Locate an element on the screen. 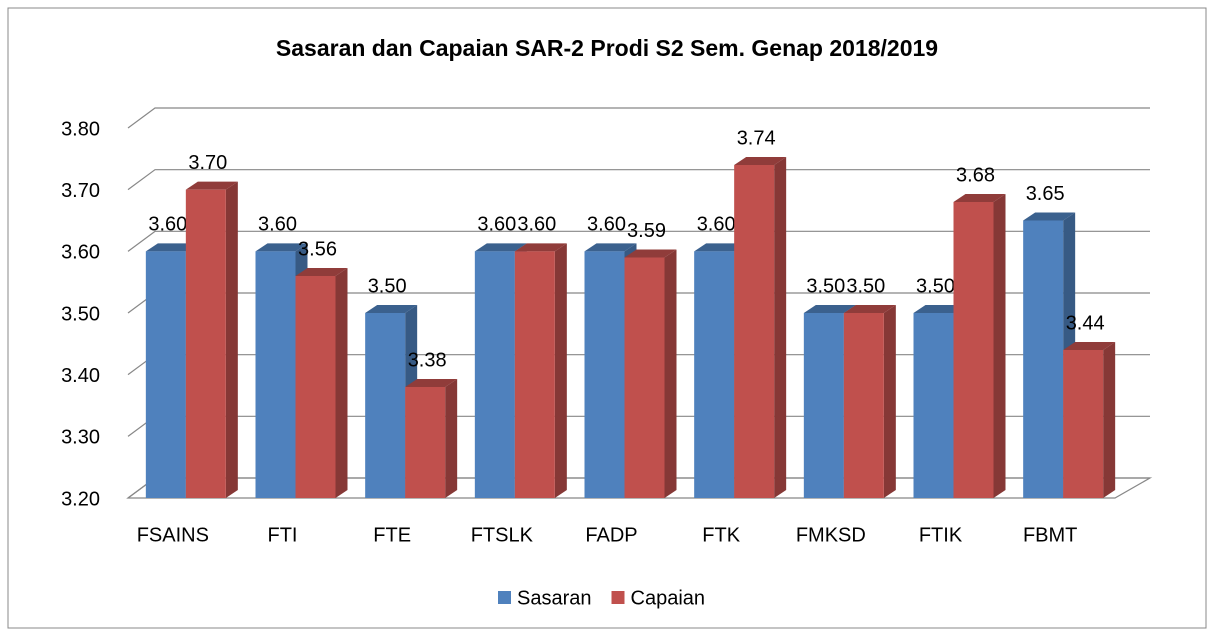  data-label: 3.44 is located at coordinates (1085, 323).